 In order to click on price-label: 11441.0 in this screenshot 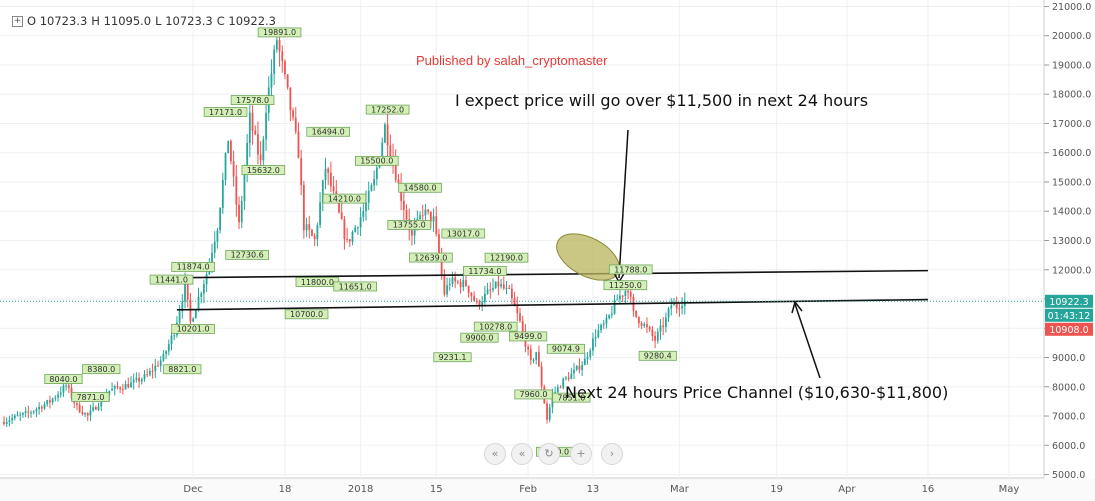, I will do `click(171, 279)`.